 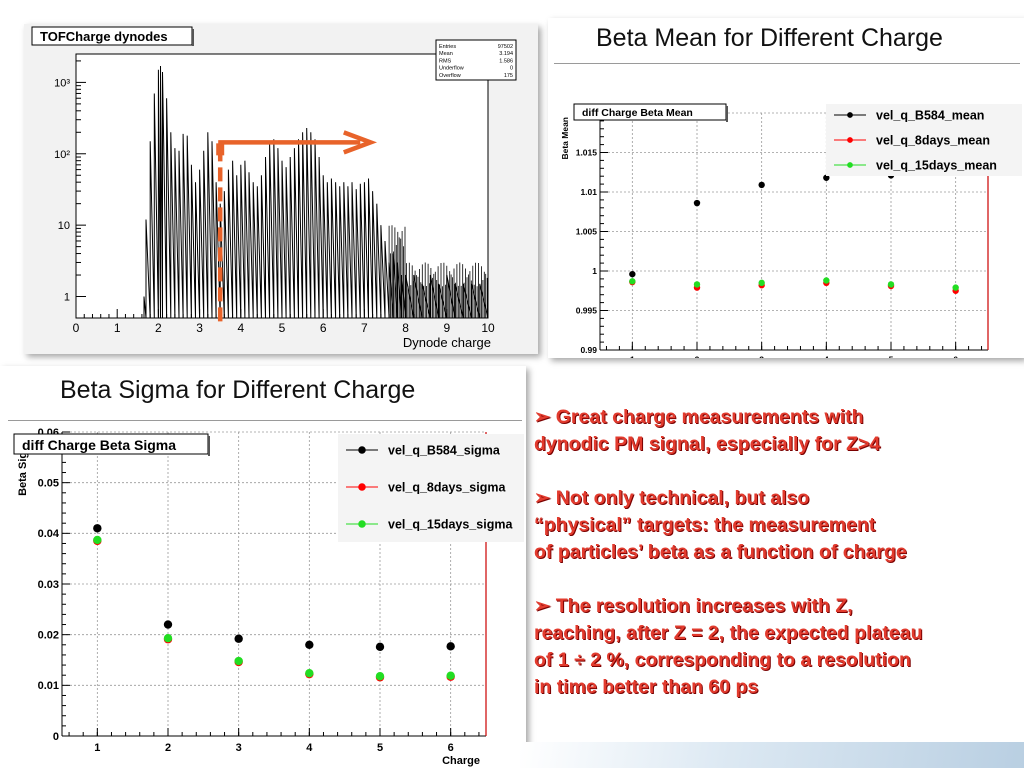 I want to click on x-tick-label: 8, so click(x=405, y=328).